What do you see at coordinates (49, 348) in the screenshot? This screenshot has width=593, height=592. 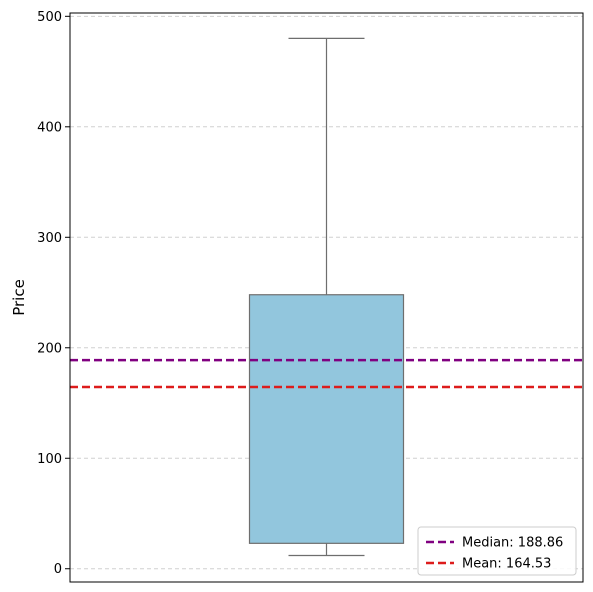 I see `y-tick-label: 200` at bounding box center [49, 348].